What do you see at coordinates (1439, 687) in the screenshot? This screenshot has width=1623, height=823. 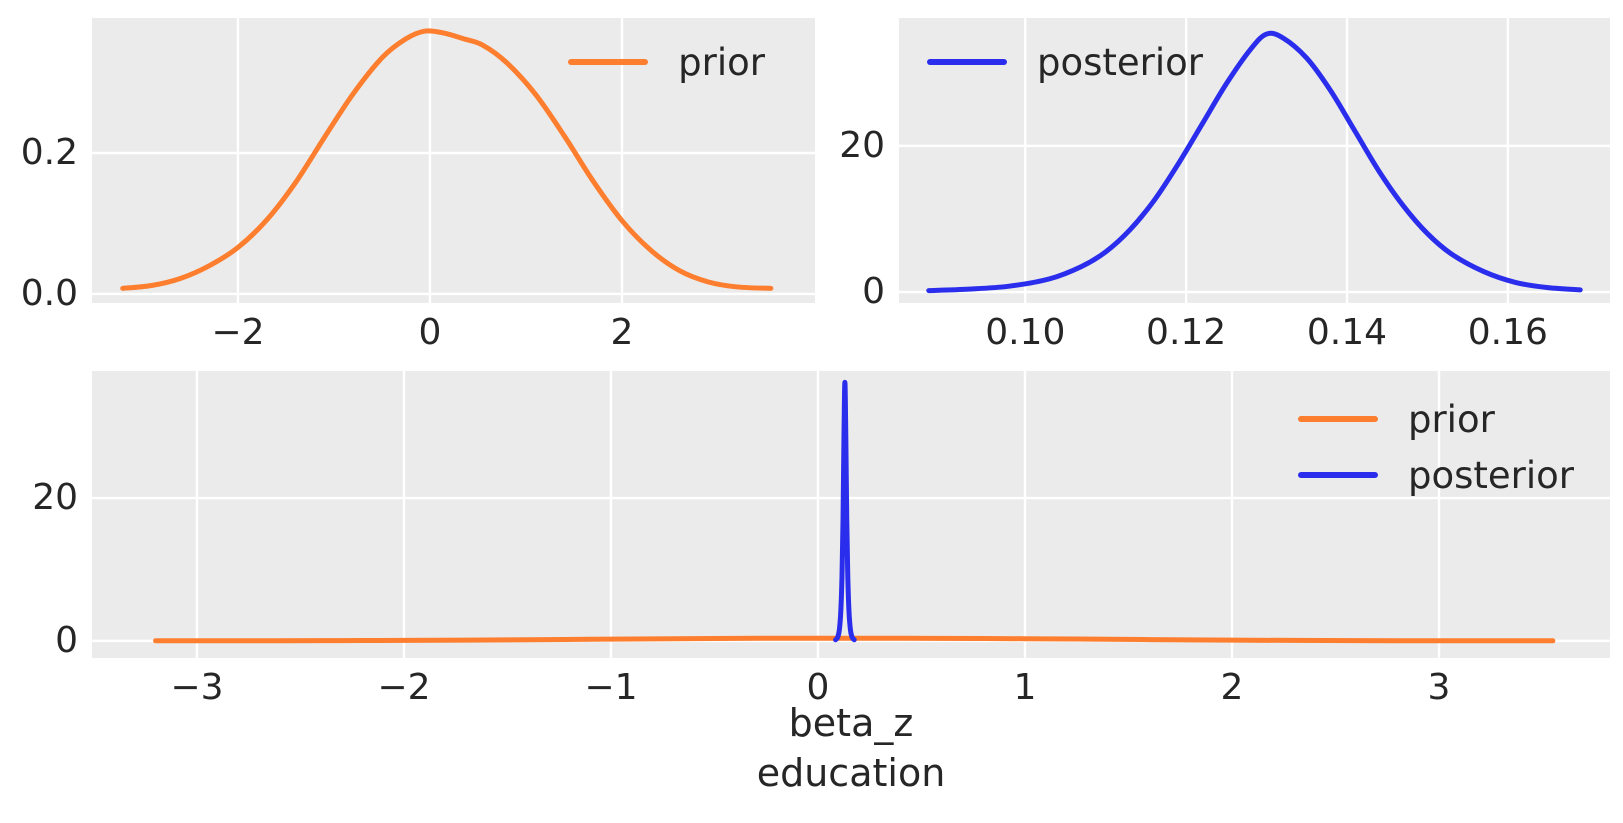 I see `x-tick-label: 3` at bounding box center [1439, 687].